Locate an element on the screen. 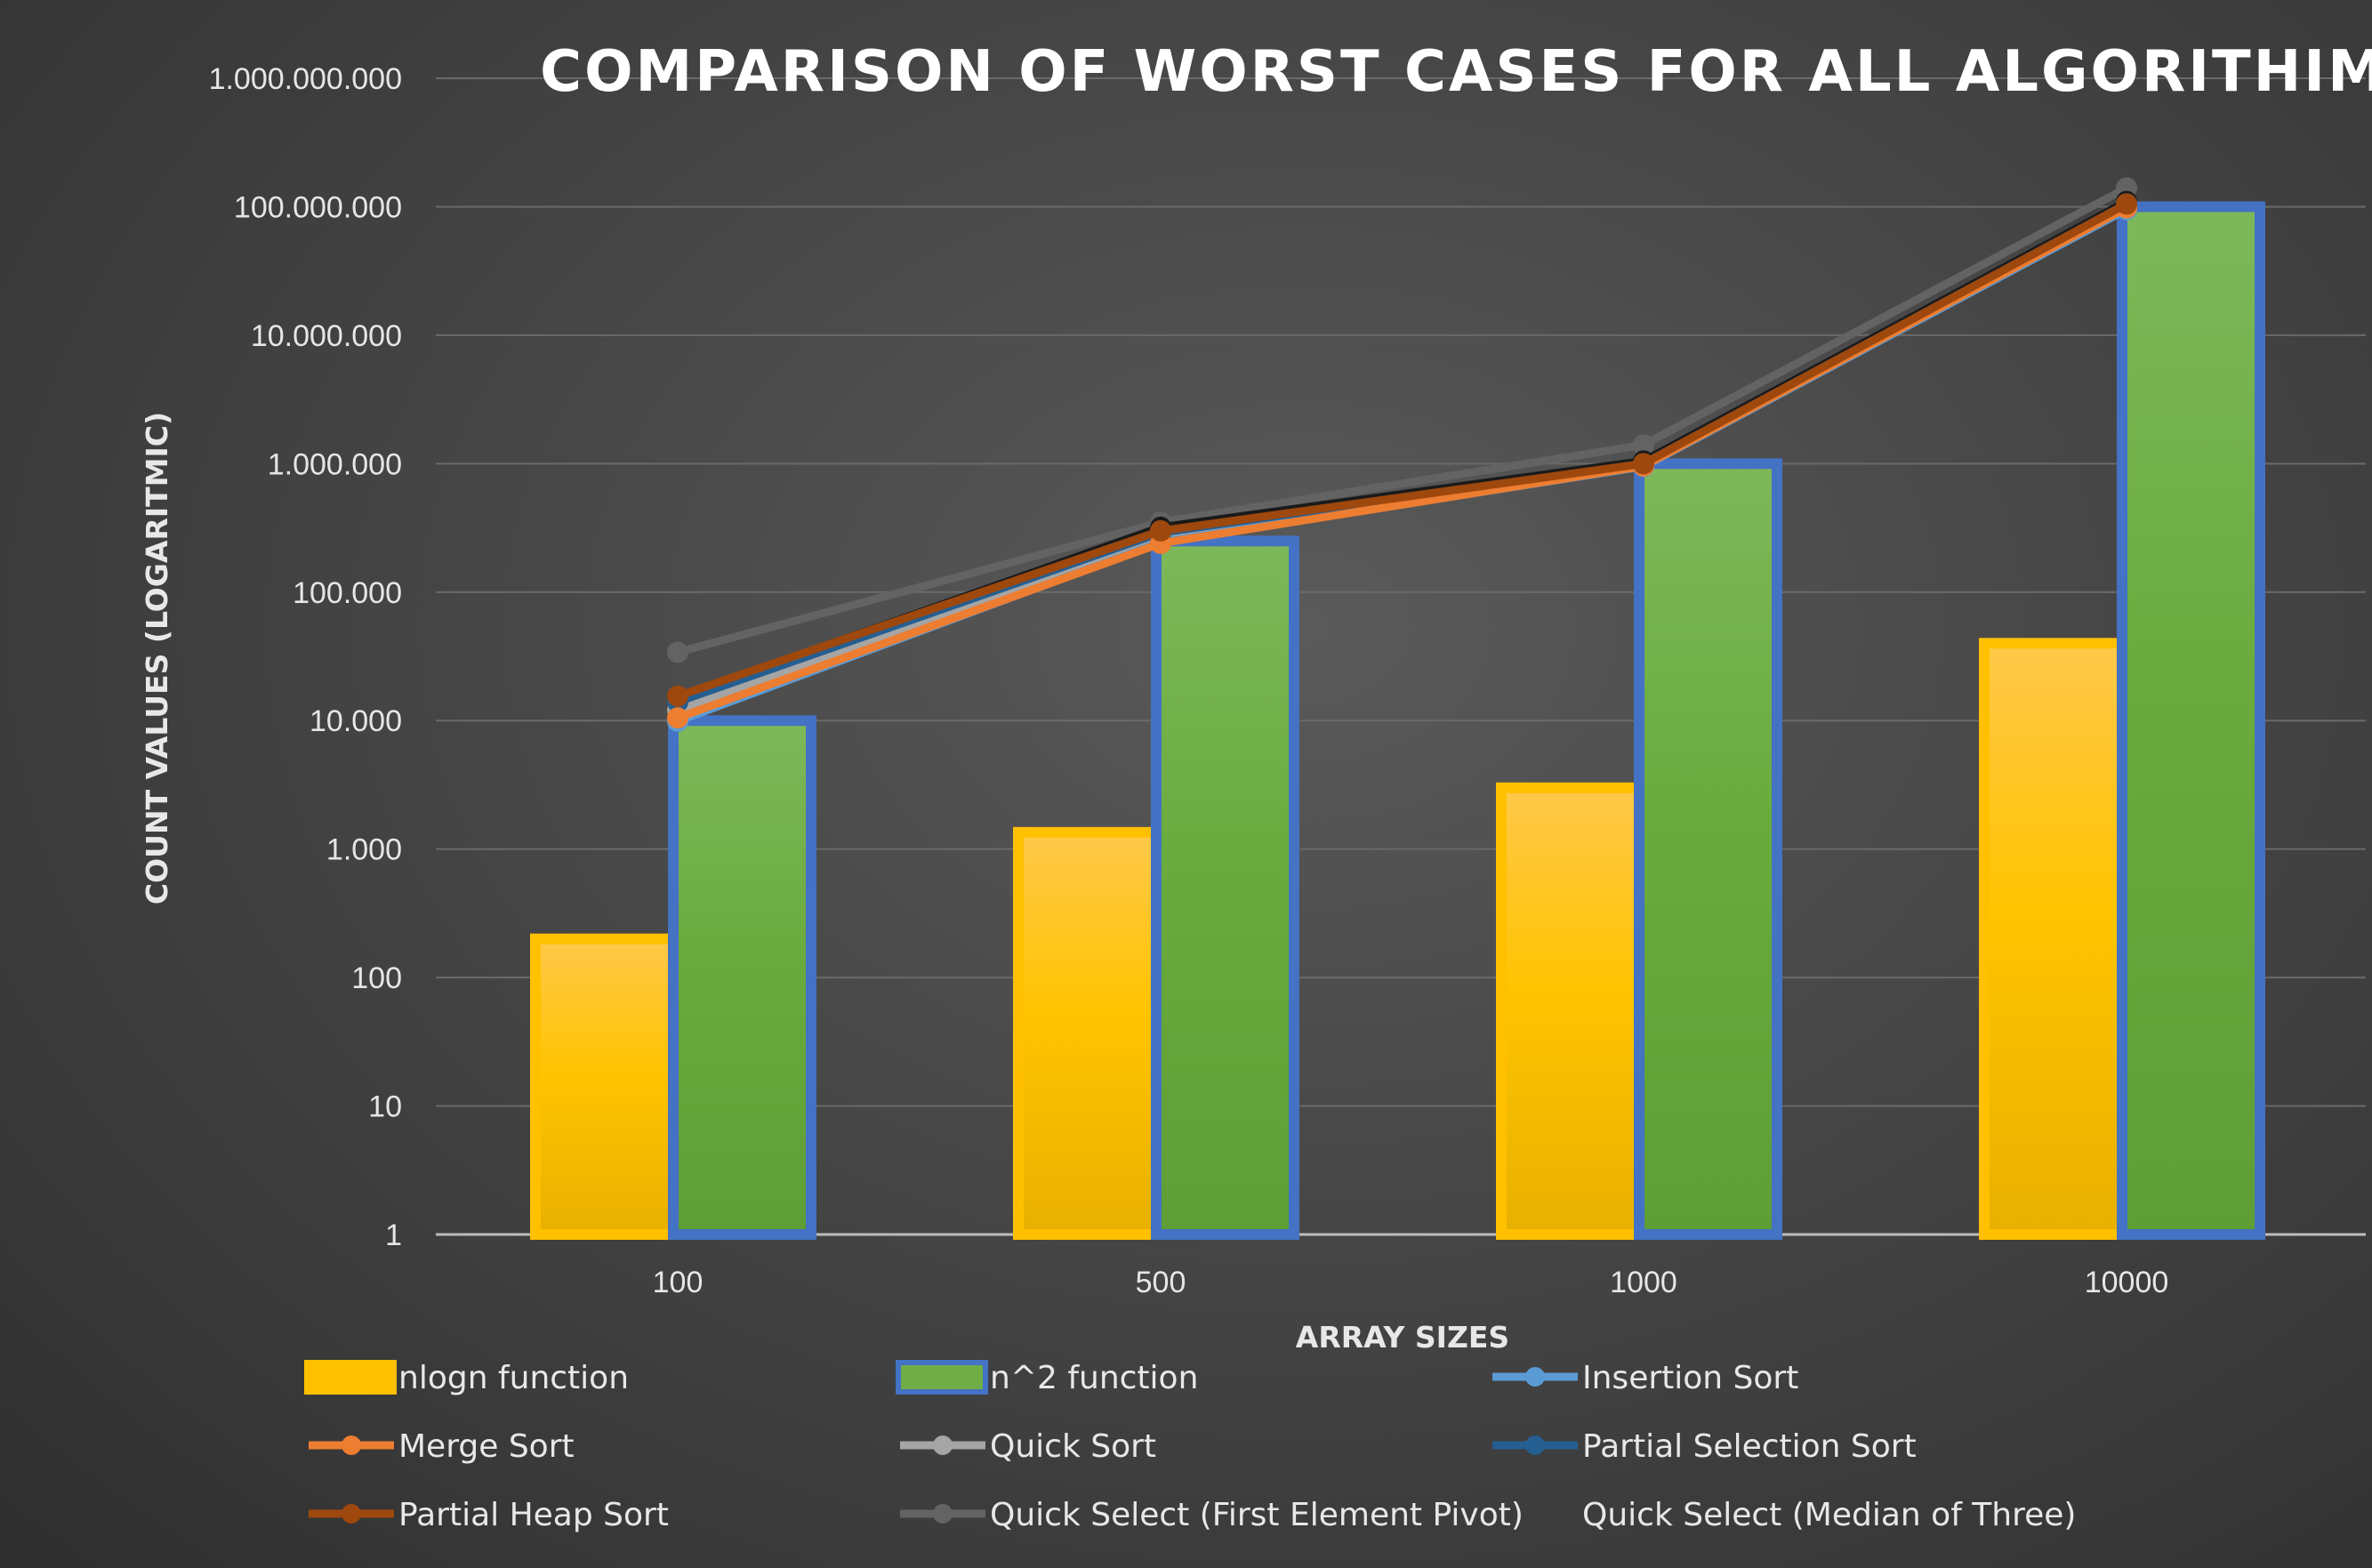  y-axis-title: COUNT VALUES (LOGARITMIC) is located at coordinates (157, 658).